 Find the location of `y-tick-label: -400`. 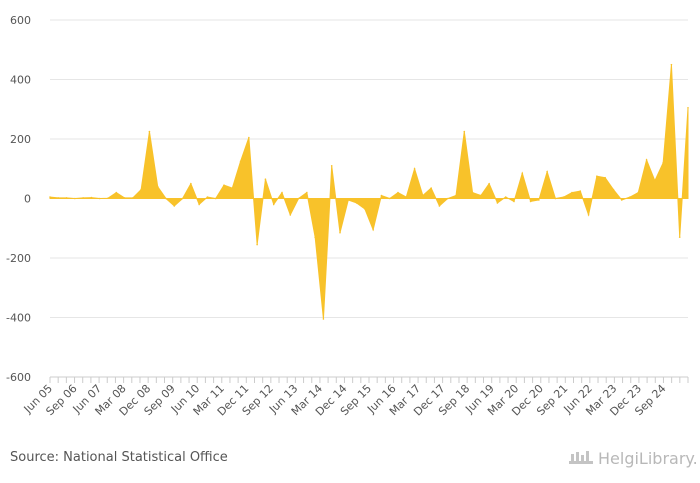

y-tick-label: -400 is located at coordinates (18, 318).